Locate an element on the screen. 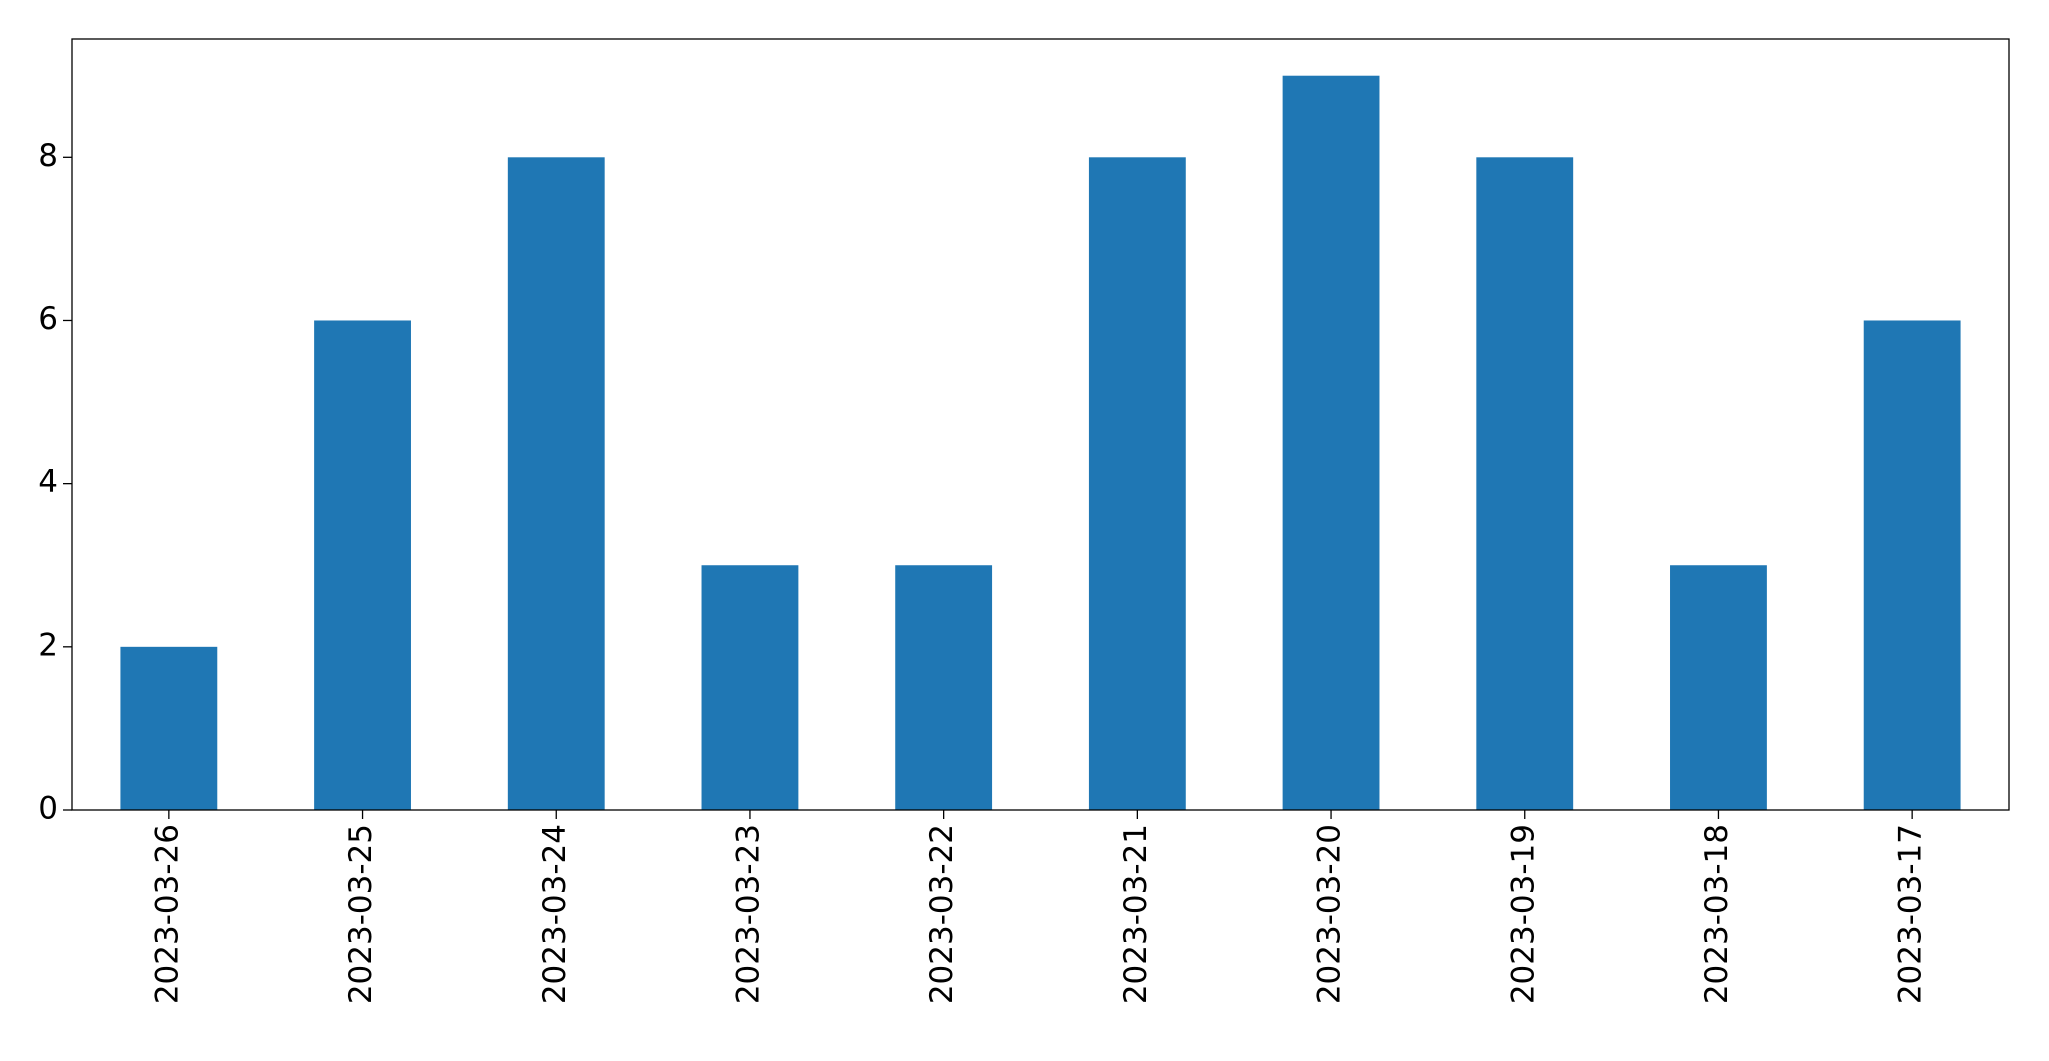  x-tick-label: 2023-03-18 is located at coordinates (1717, 914).